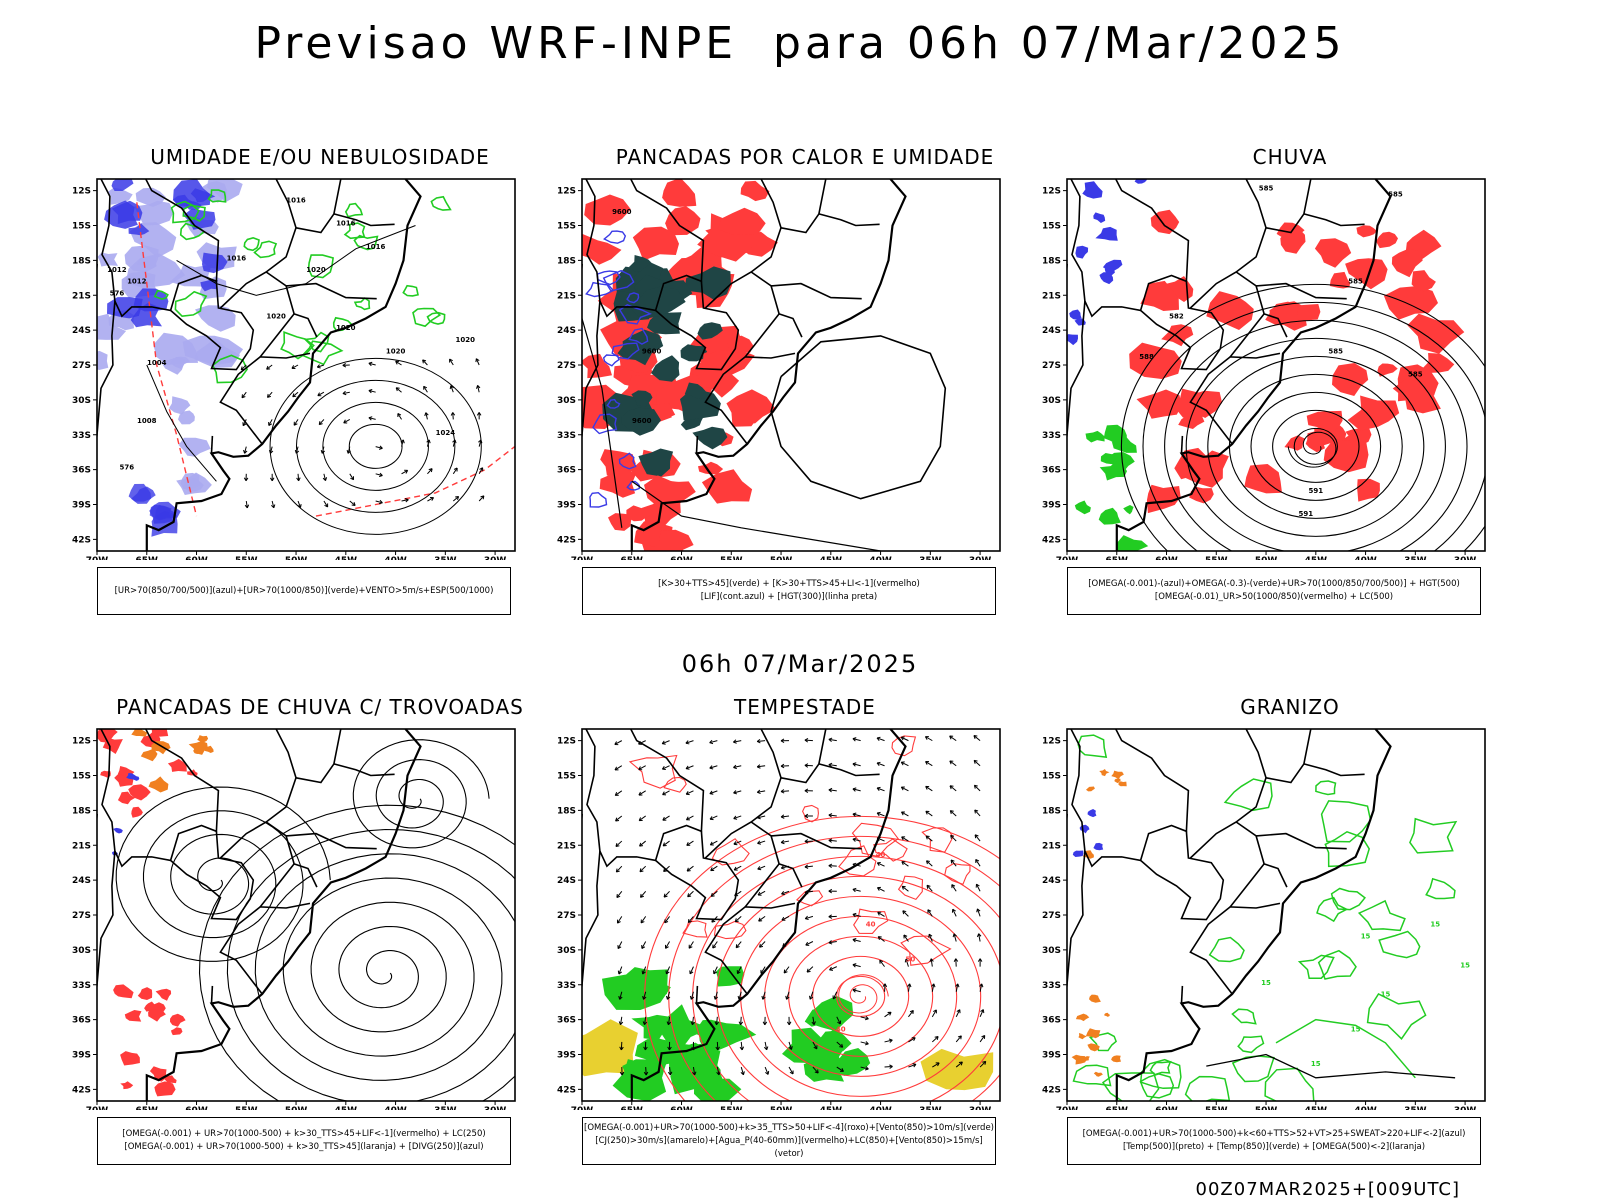  I want to click on instability-teal-area, so click(656, 462).